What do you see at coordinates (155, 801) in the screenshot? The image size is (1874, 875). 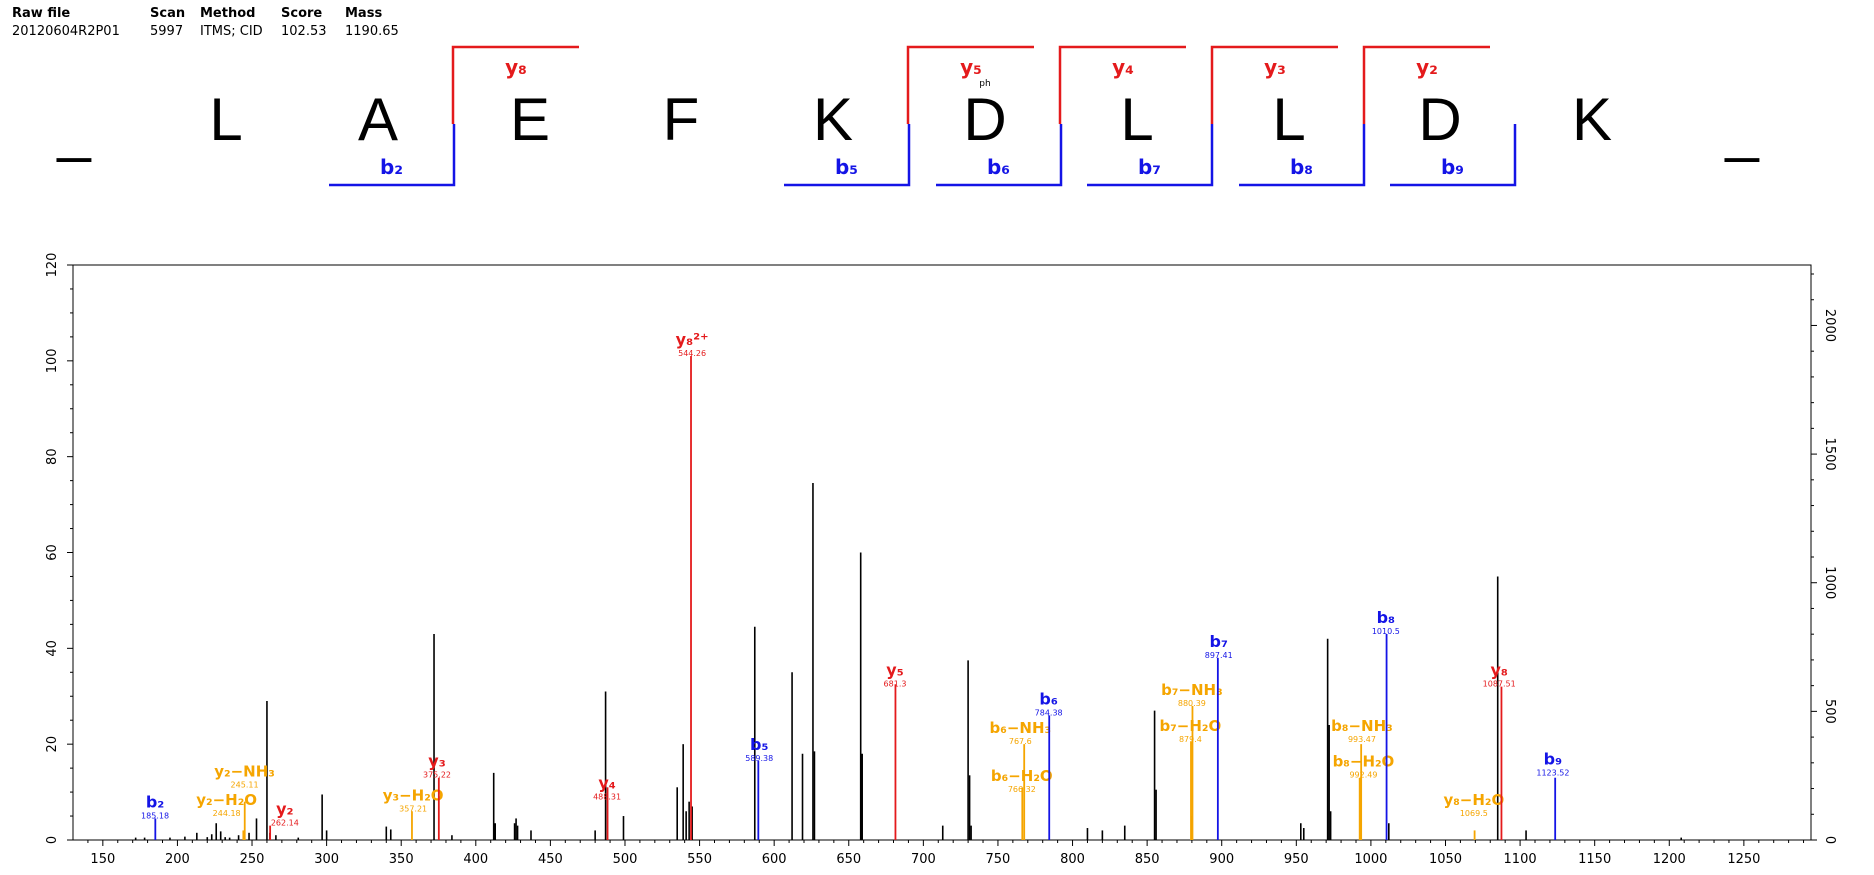 I see `peak-ion-label: b₂` at bounding box center [155, 801].